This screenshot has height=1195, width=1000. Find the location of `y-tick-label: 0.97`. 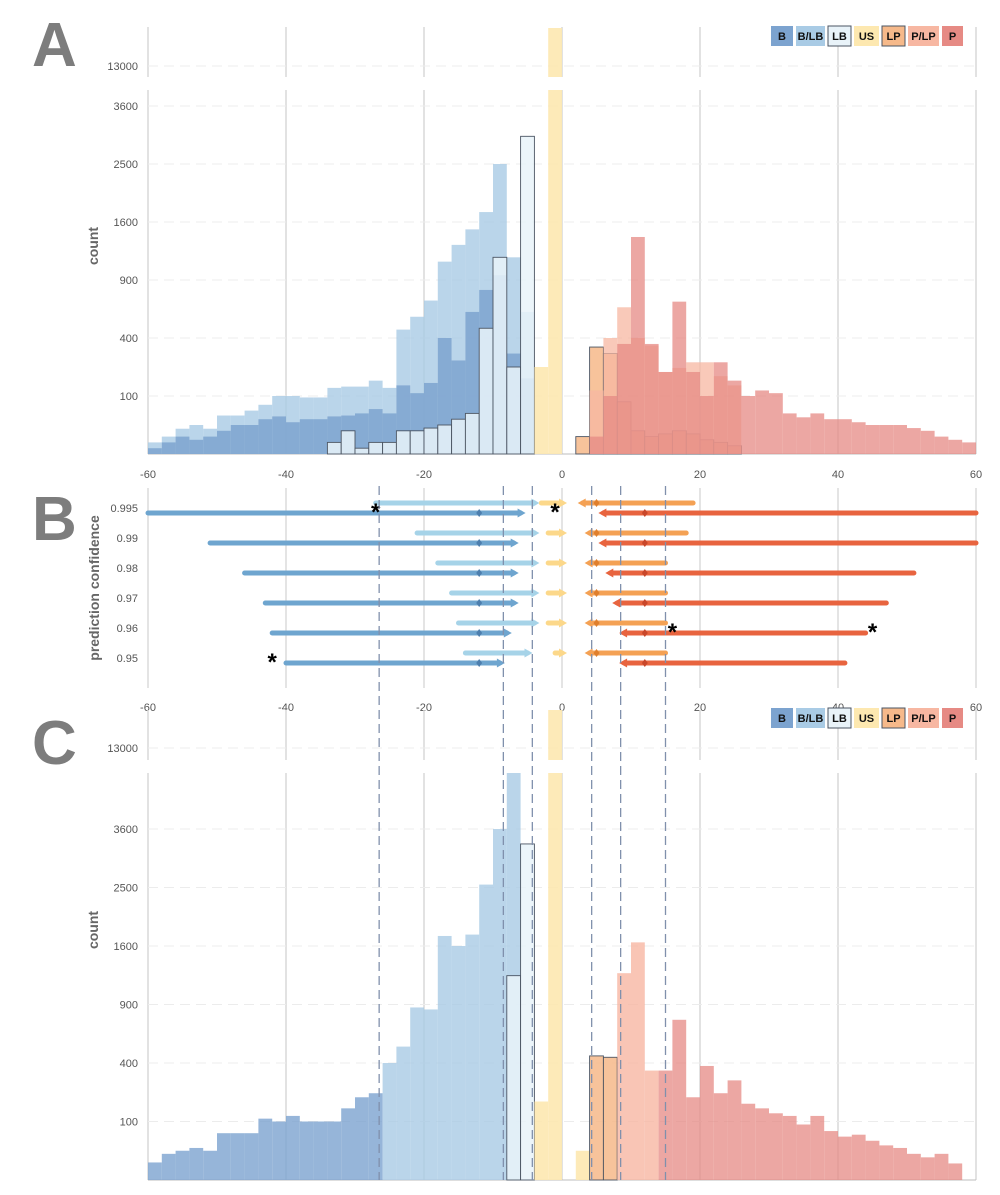

y-tick-label: 0.97 is located at coordinates (127, 599).